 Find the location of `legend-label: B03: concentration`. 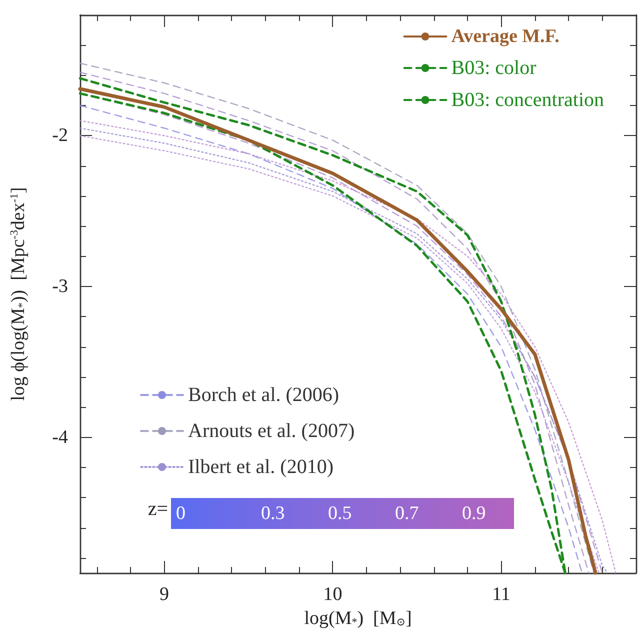

legend-label: B03: concentration is located at coordinates (527, 100).